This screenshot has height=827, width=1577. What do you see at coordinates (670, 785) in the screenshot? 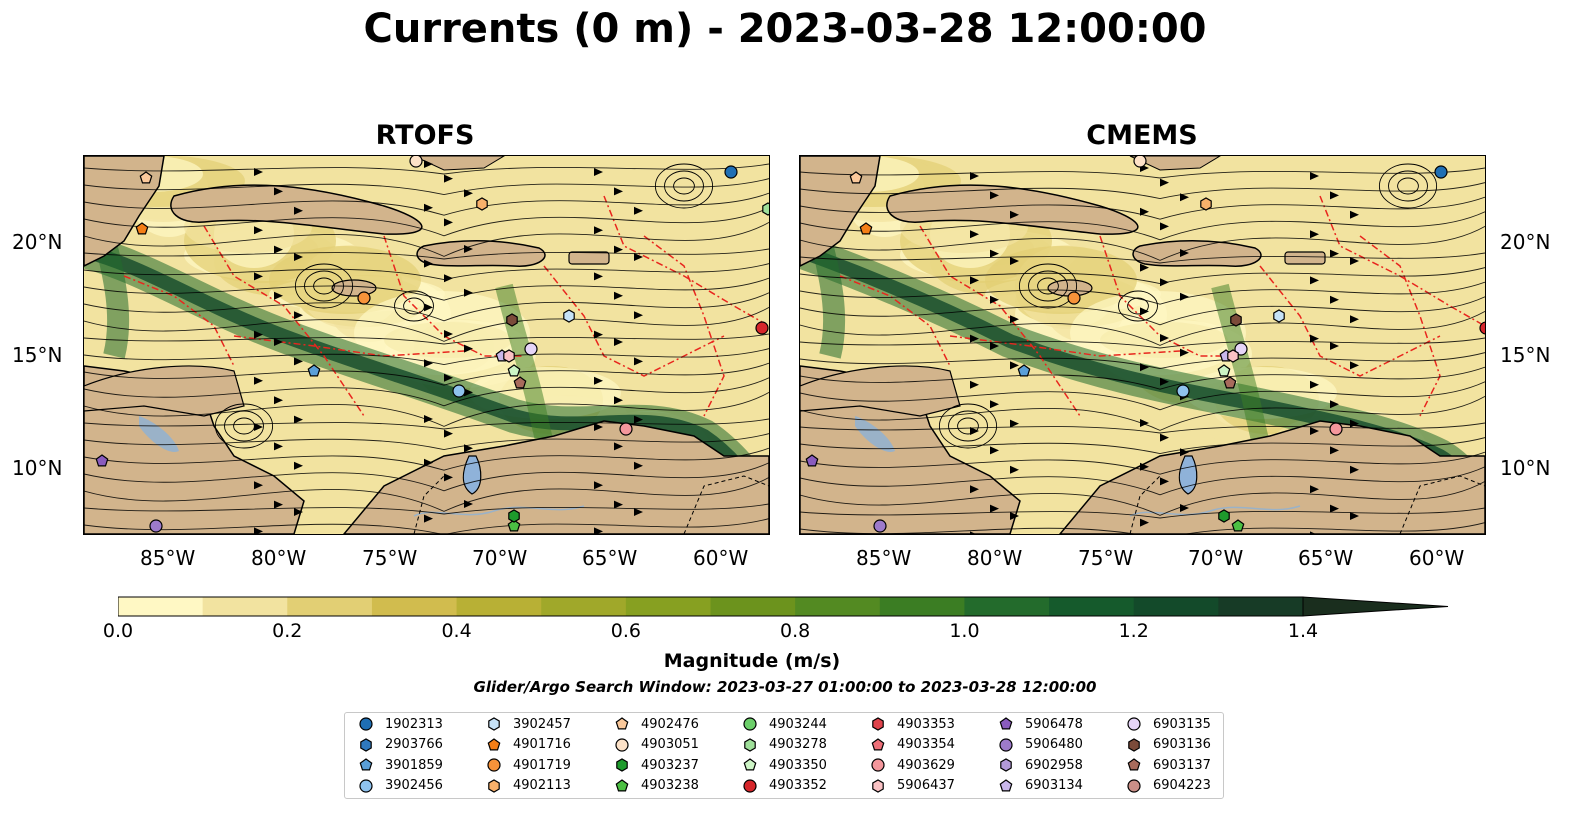
I see `legend-label: 4903238` at bounding box center [670, 785].